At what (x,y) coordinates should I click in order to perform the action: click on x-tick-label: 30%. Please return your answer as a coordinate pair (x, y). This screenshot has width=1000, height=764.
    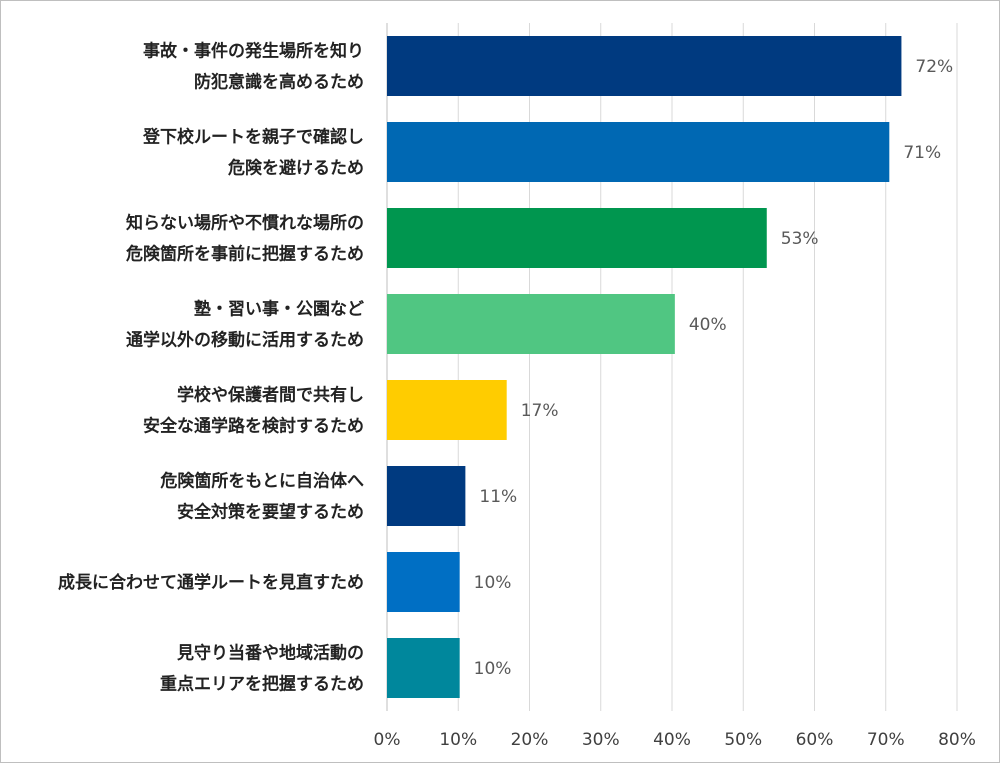
    Looking at the image, I should click on (601, 740).